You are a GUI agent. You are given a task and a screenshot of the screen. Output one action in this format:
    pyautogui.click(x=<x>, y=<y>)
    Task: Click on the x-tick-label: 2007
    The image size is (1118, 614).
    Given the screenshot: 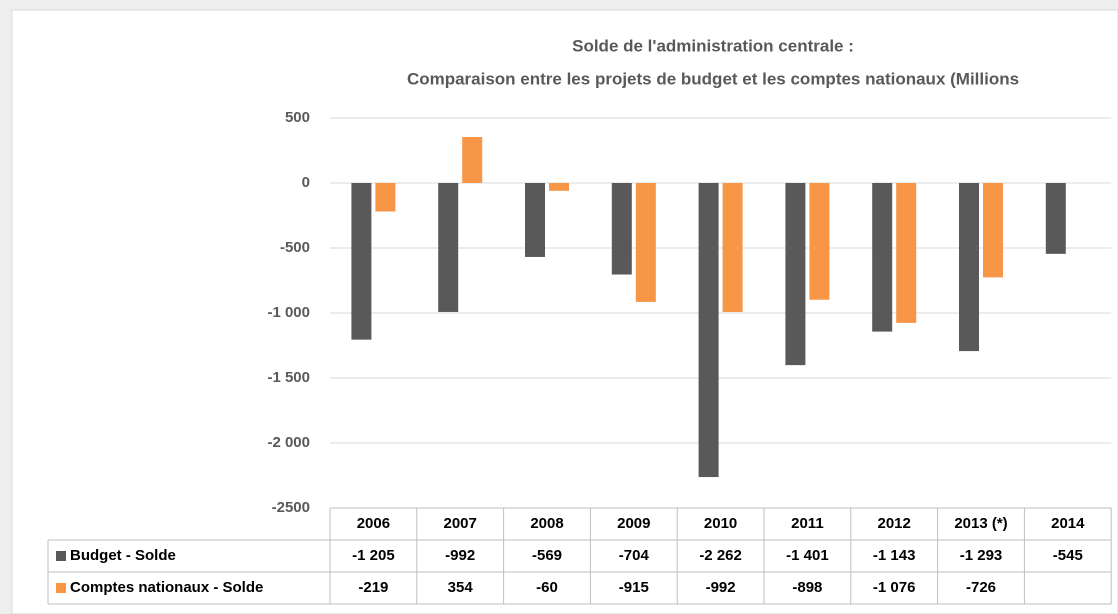 What is the action you would take?
    pyautogui.click(x=460, y=523)
    